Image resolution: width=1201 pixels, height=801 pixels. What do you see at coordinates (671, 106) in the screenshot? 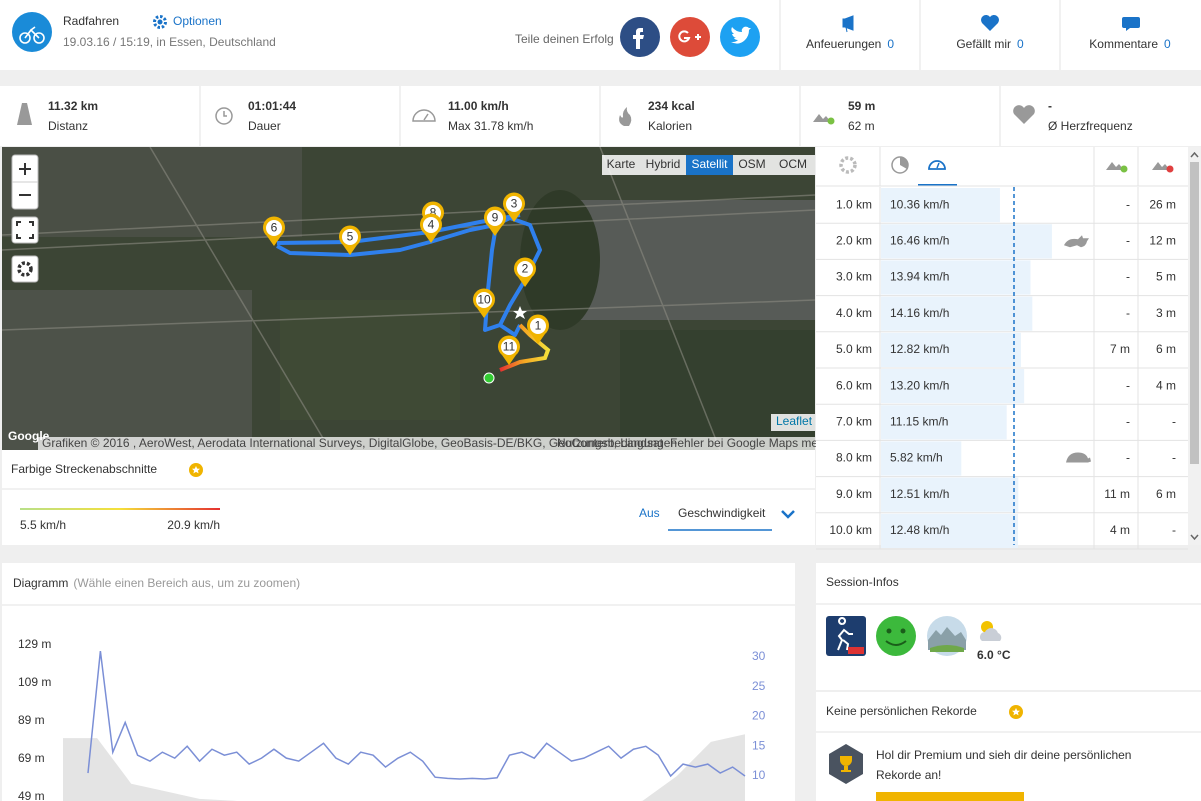
I see `stat-value: 234 kcal` at bounding box center [671, 106].